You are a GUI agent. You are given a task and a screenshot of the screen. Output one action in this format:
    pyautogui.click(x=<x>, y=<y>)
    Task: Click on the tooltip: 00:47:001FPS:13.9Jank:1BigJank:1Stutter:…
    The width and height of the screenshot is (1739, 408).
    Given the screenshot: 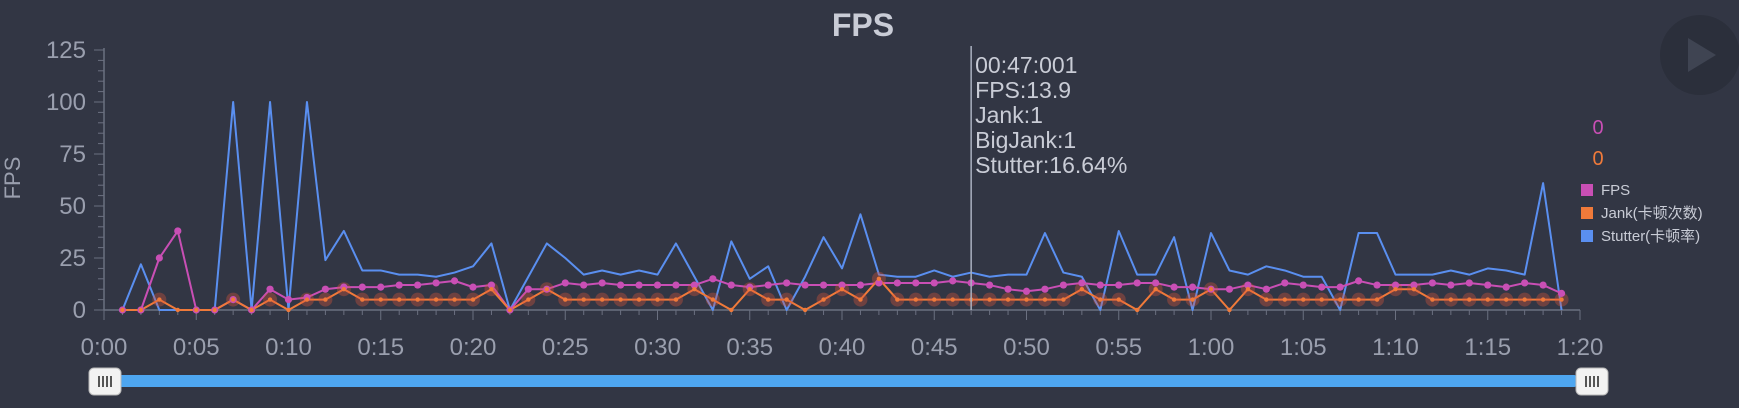 What is the action you would take?
    pyautogui.click(x=1048, y=178)
    